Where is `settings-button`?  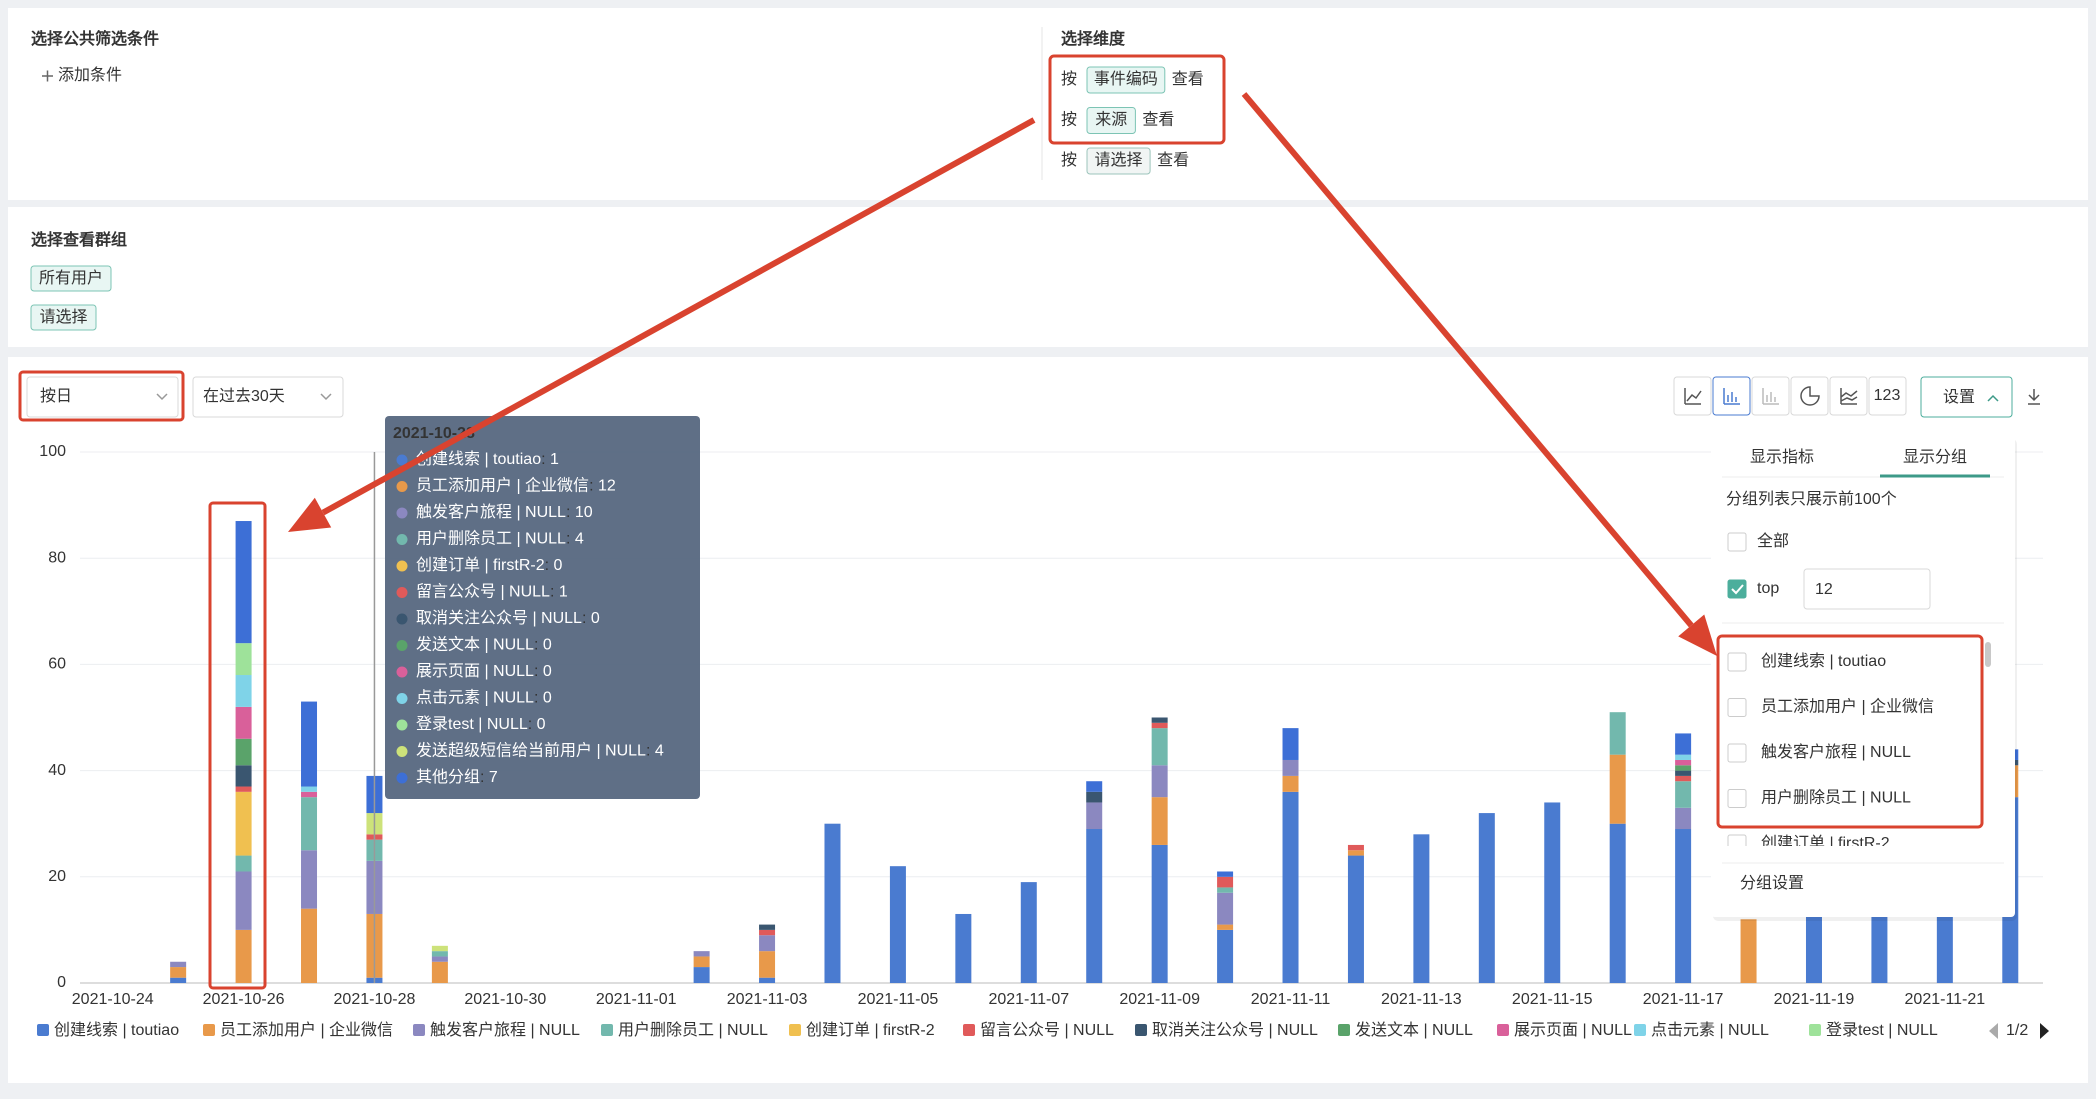 settings-button is located at coordinates (1966, 397).